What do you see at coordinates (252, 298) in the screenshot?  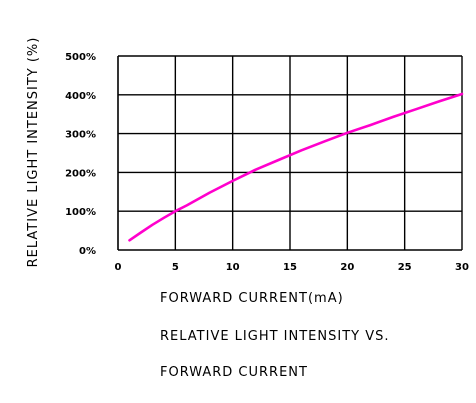 I see `x-axis-label: FORWARD CURRENT(mA)` at bounding box center [252, 298].